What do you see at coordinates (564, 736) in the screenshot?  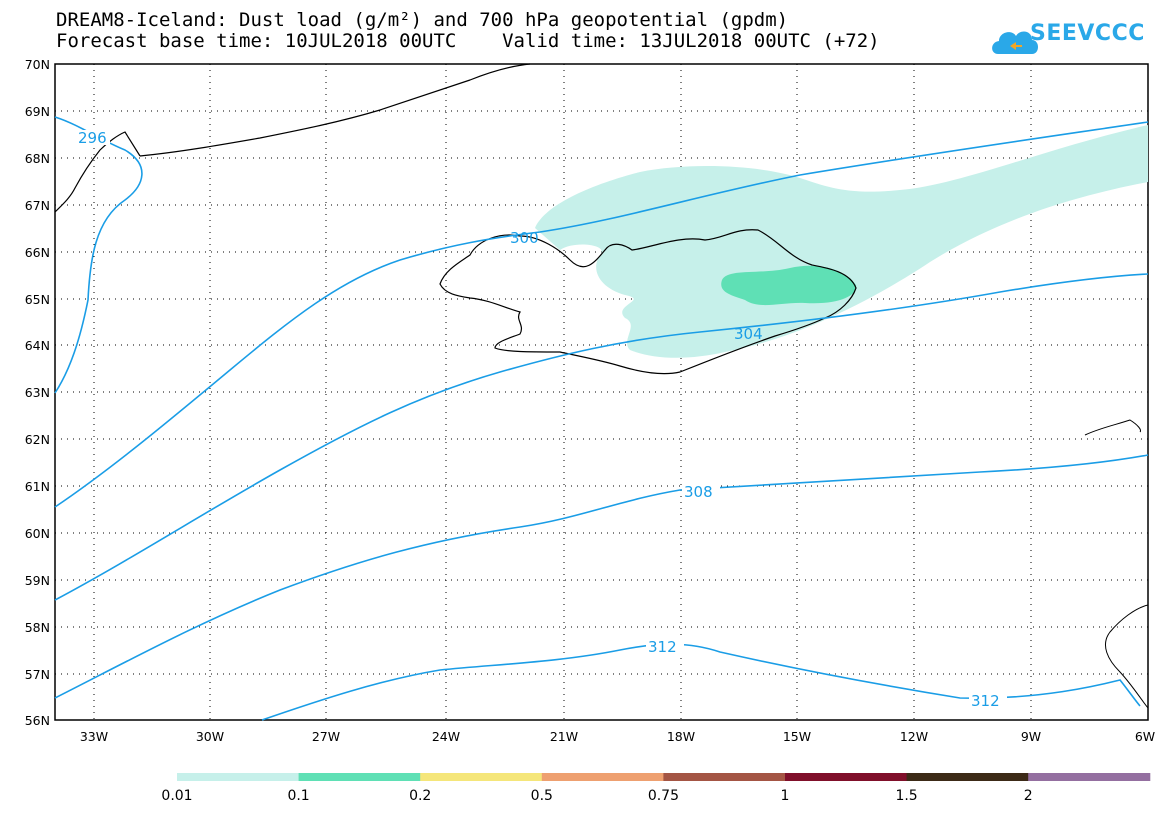 I see `svg-text: 21W` at bounding box center [564, 736].